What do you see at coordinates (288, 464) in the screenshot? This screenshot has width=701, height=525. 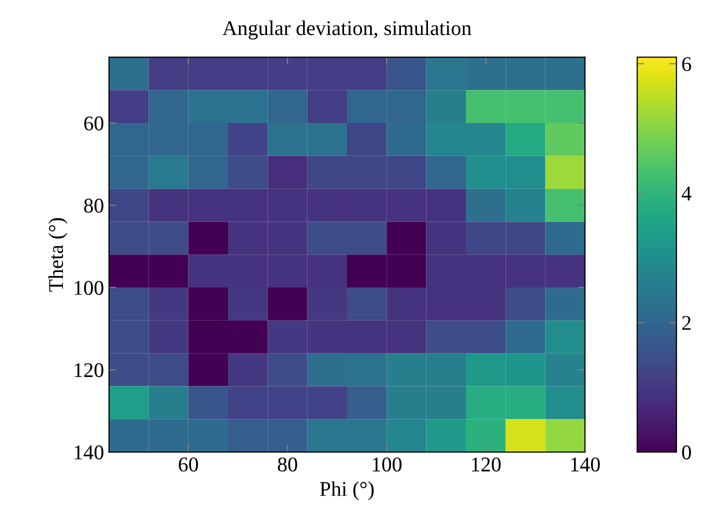 I see `x-tick-label: 80` at bounding box center [288, 464].